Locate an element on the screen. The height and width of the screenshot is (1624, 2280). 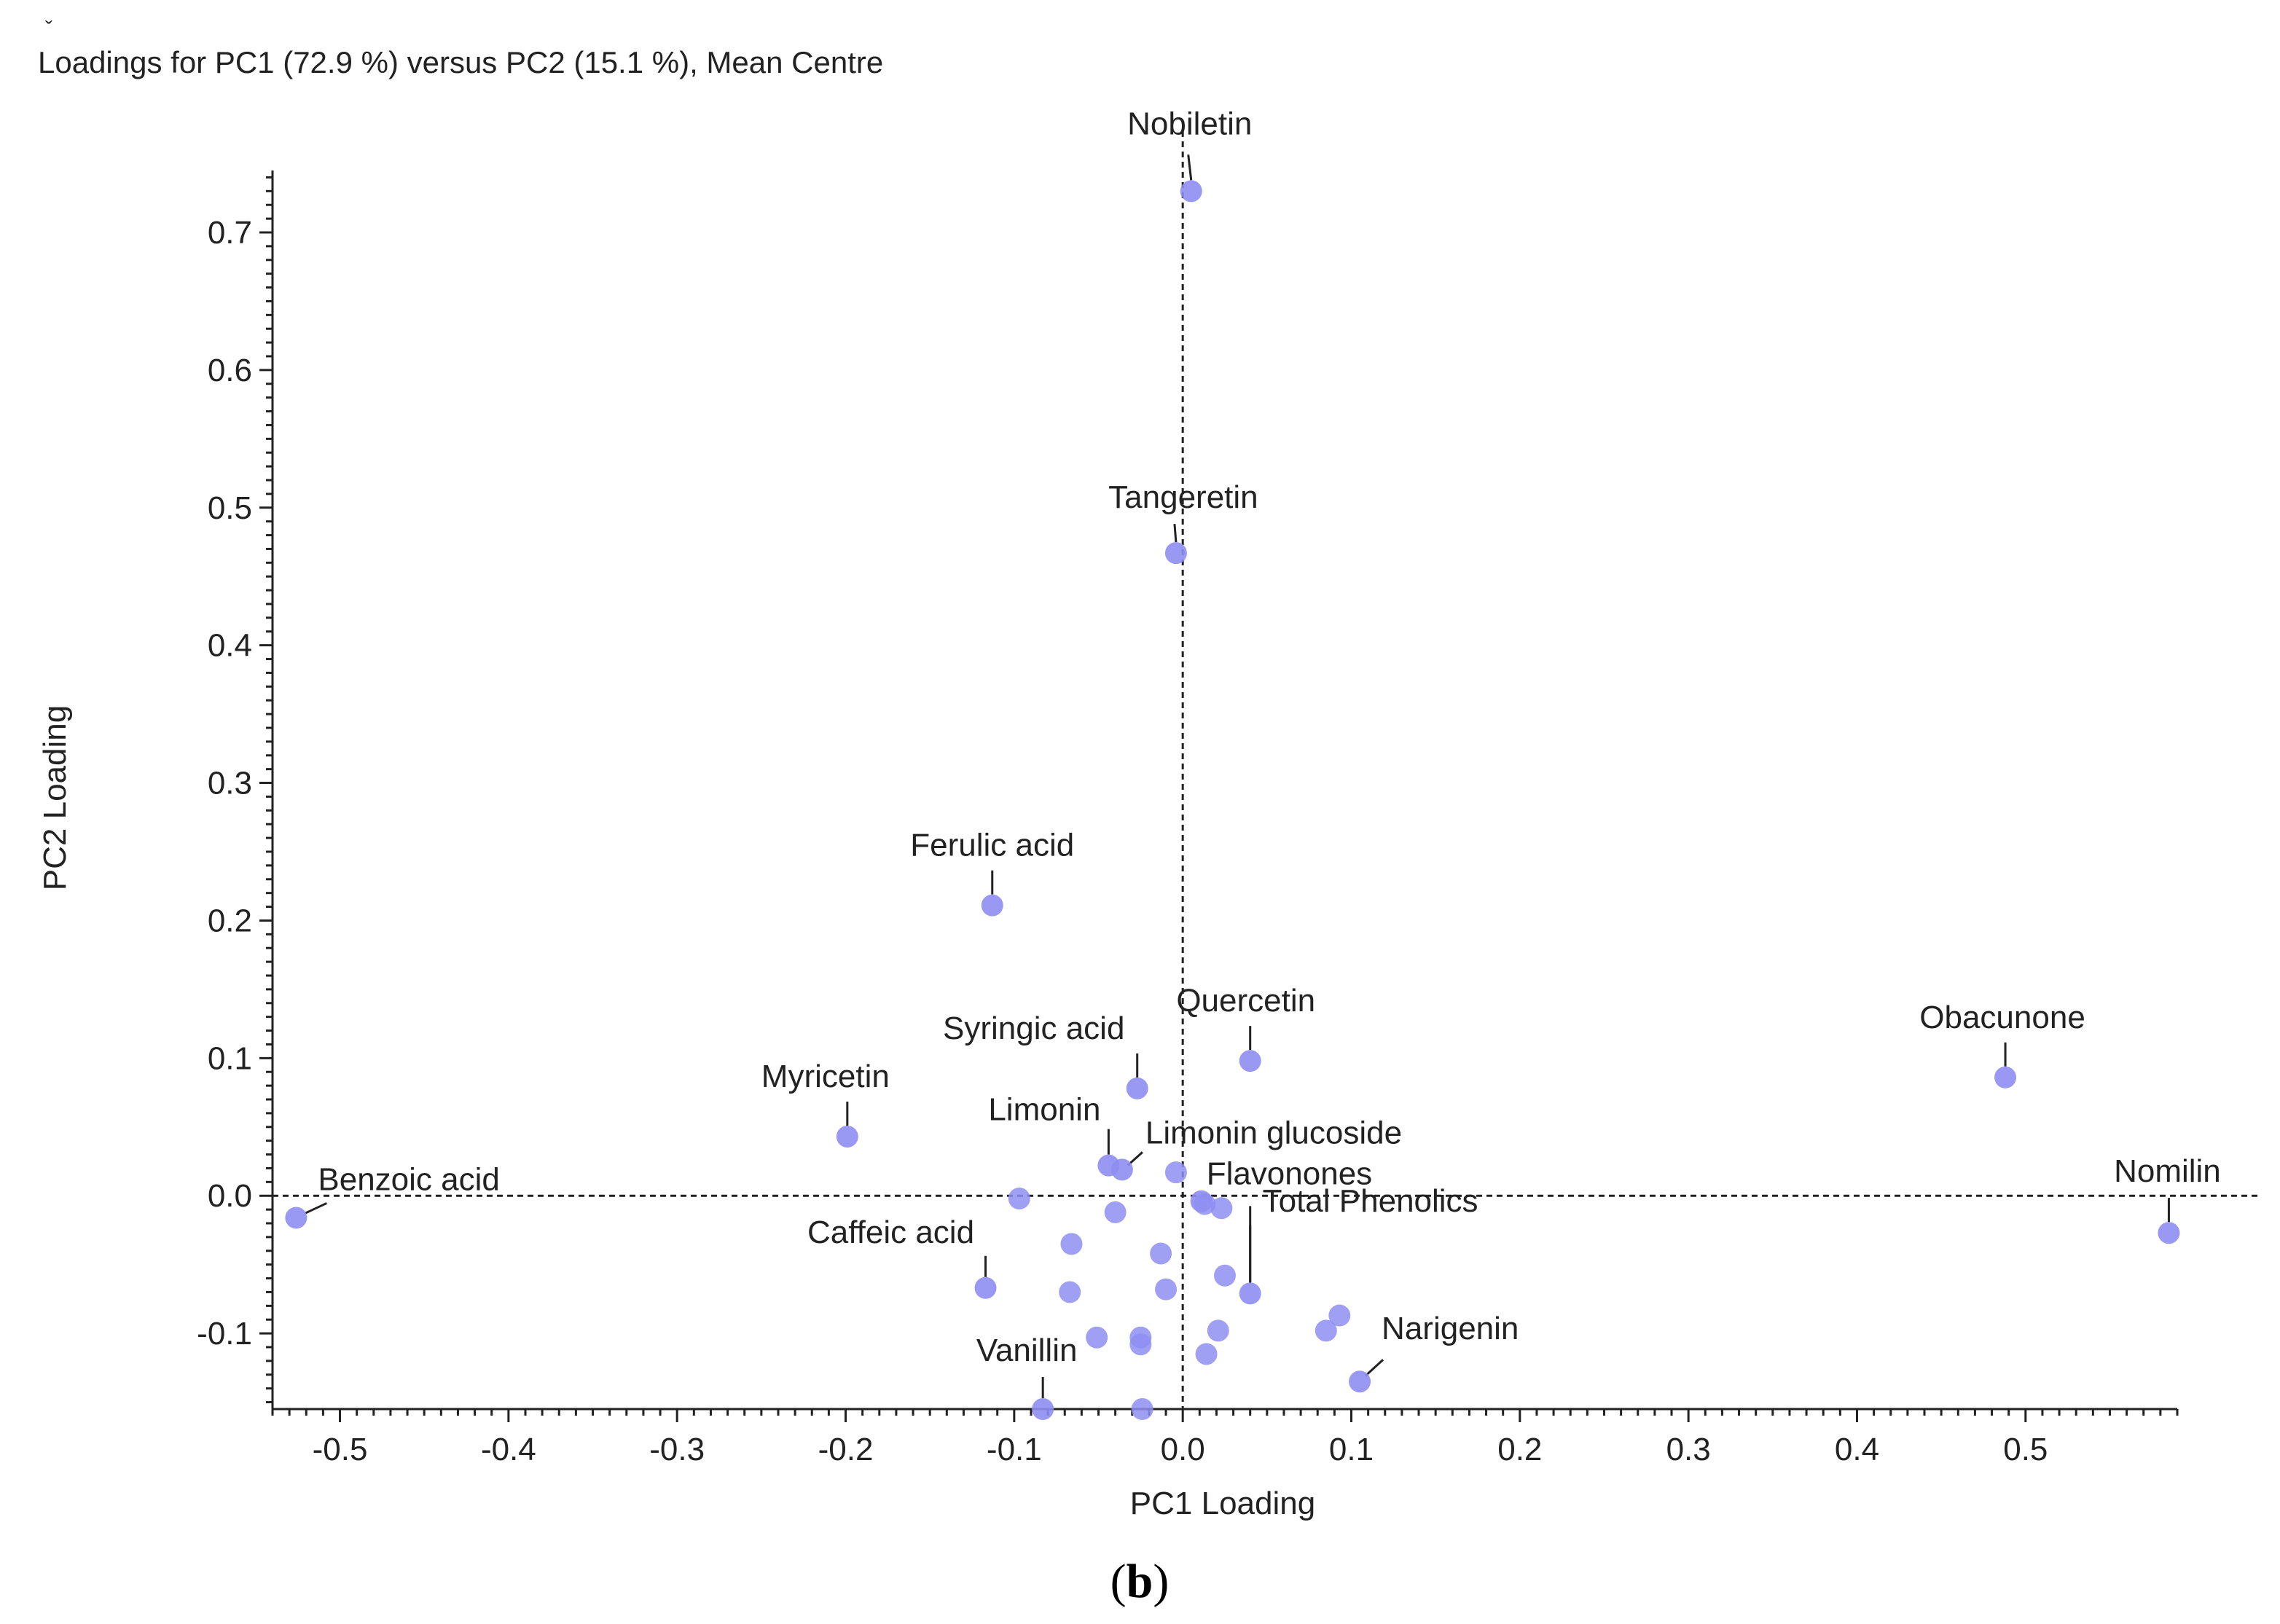
x-tick-label: -0.2 is located at coordinates (846, 1449).